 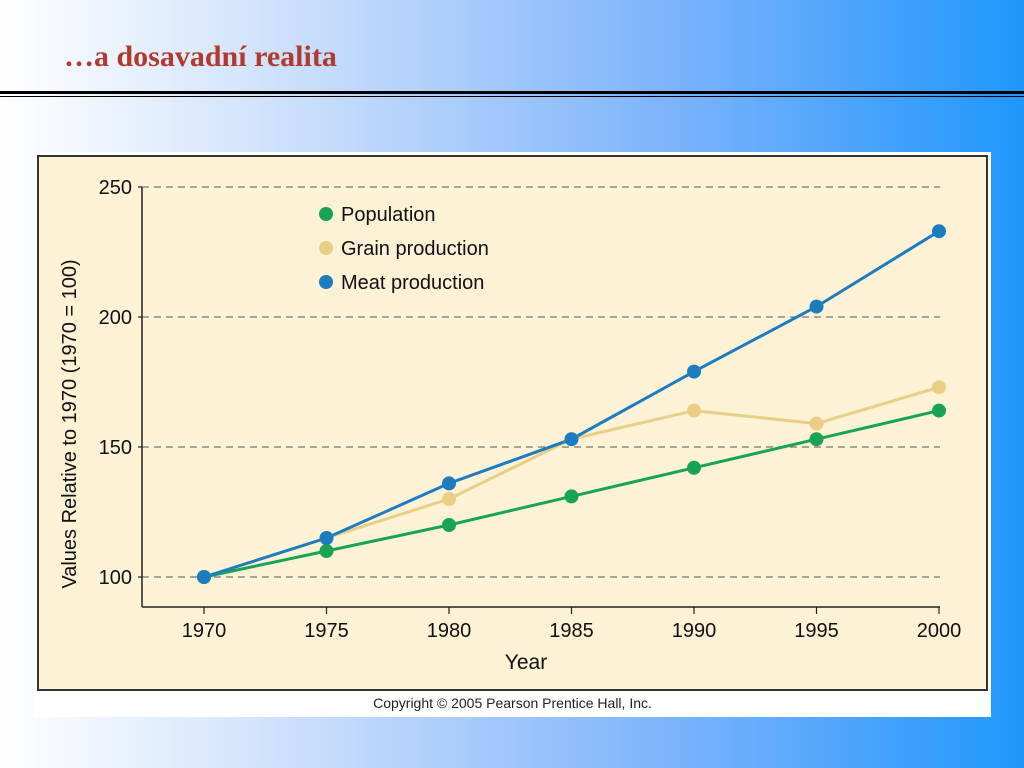 What do you see at coordinates (512, 96) in the screenshot?
I see `title-rule-thin` at bounding box center [512, 96].